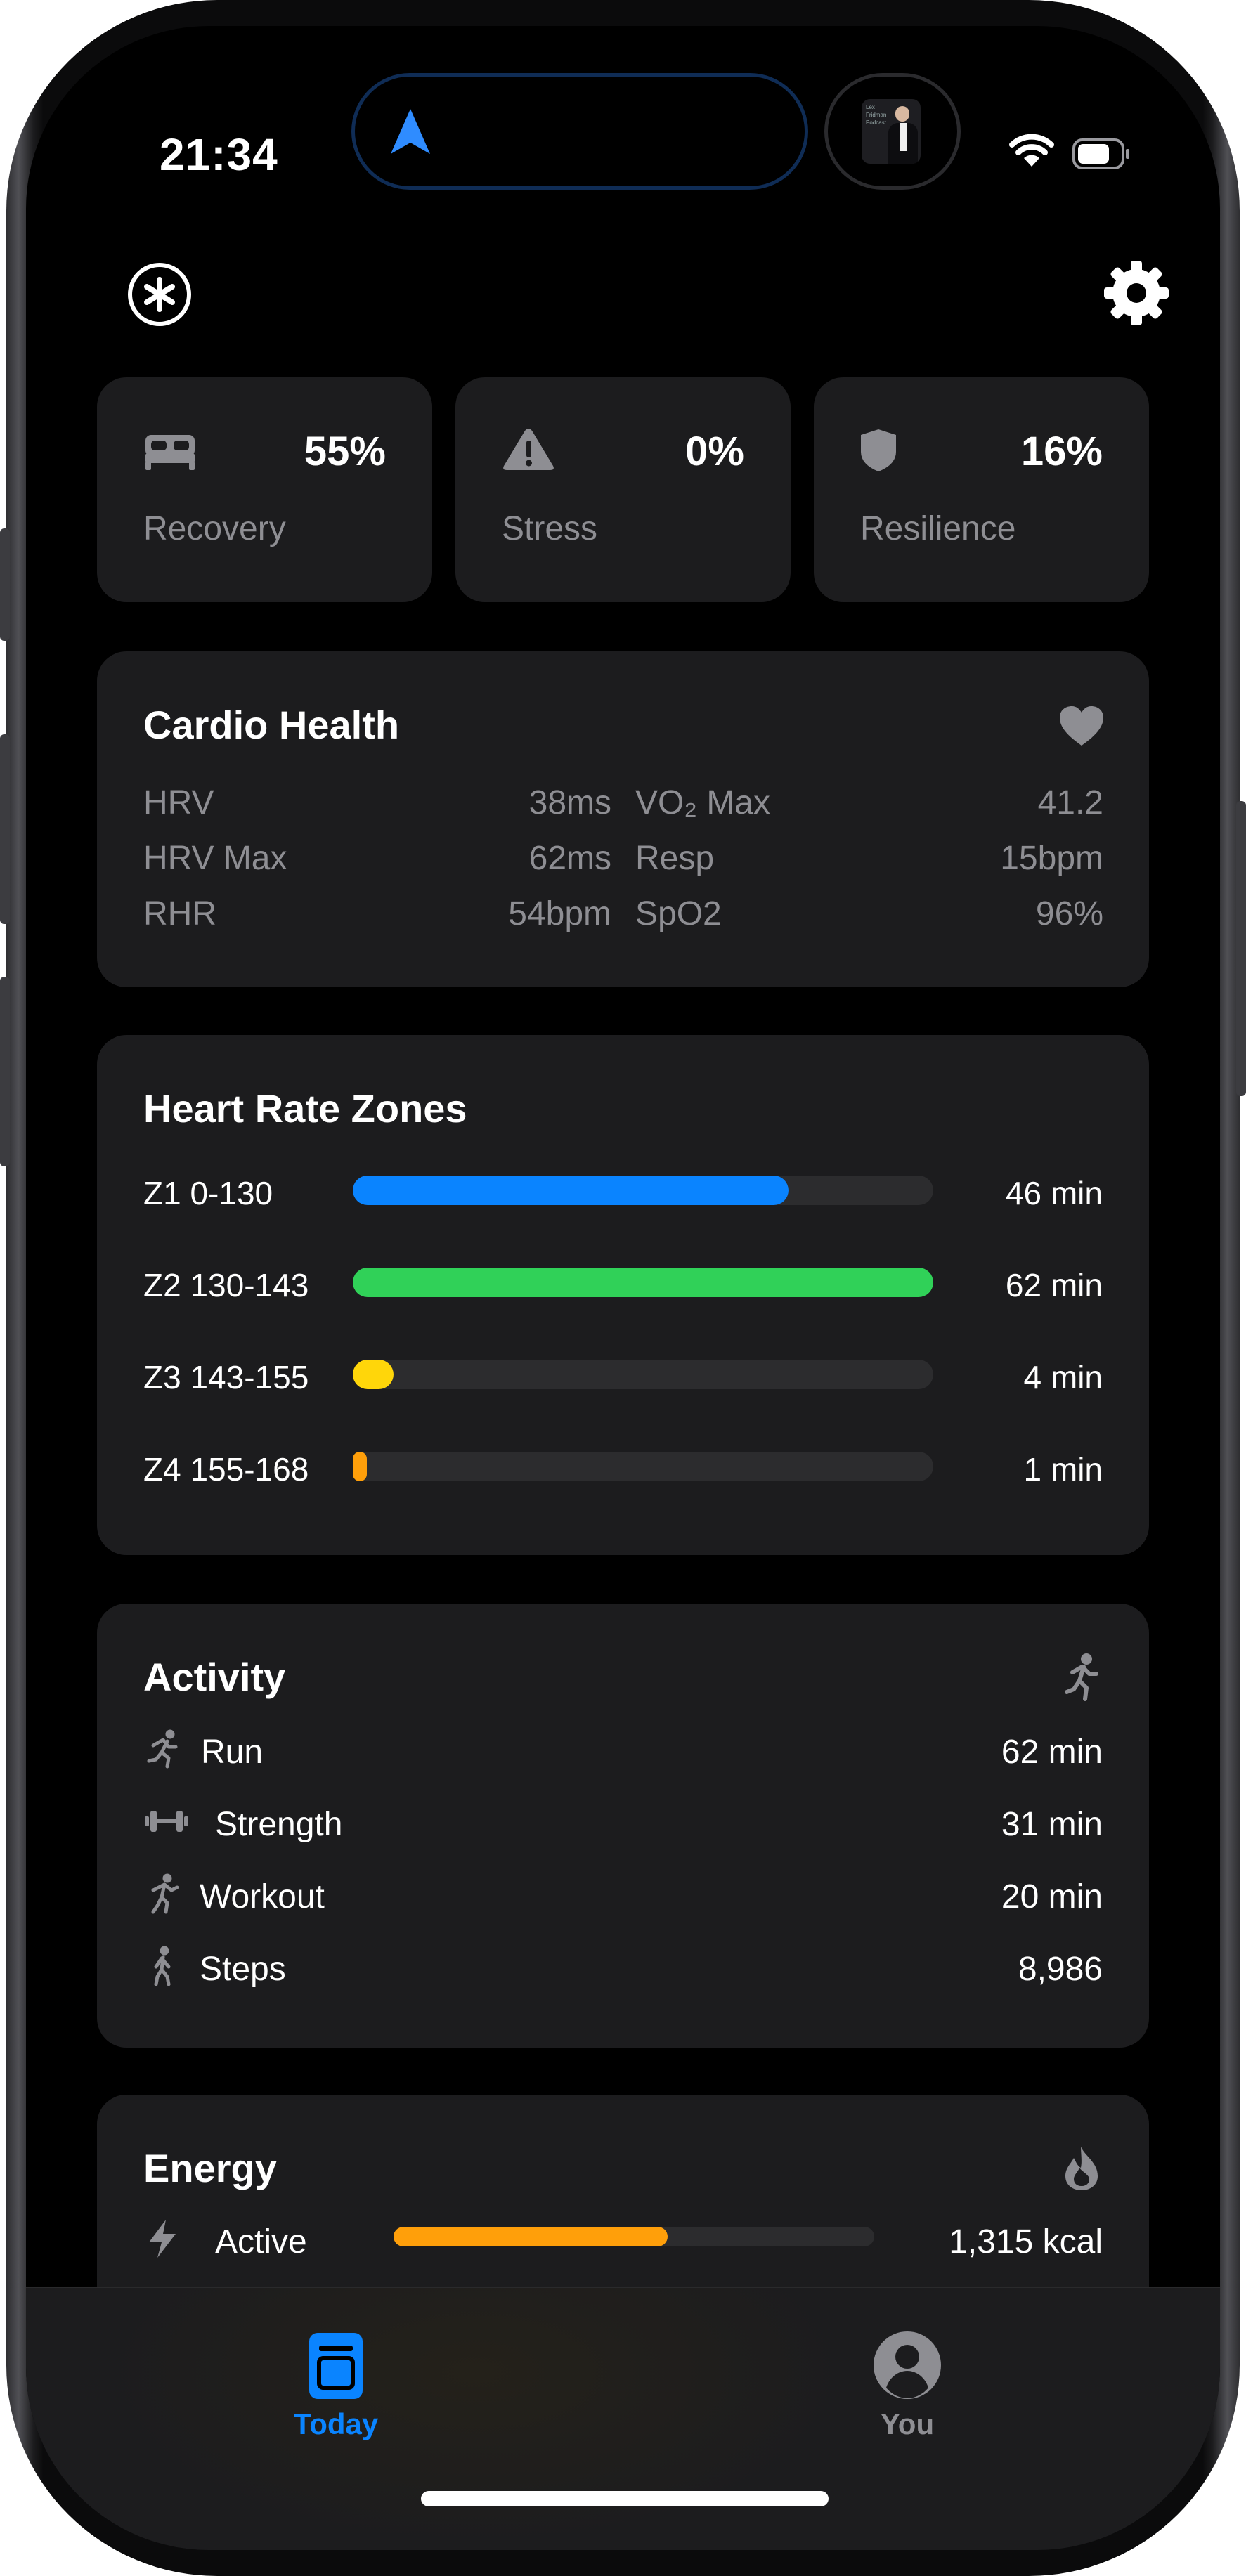 This screenshot has width=1246, height=2576. What do you see at coordinates (938, 528) in the screenshot?
I see `resilience-label: Resilience` at bounding box center [938, 528].